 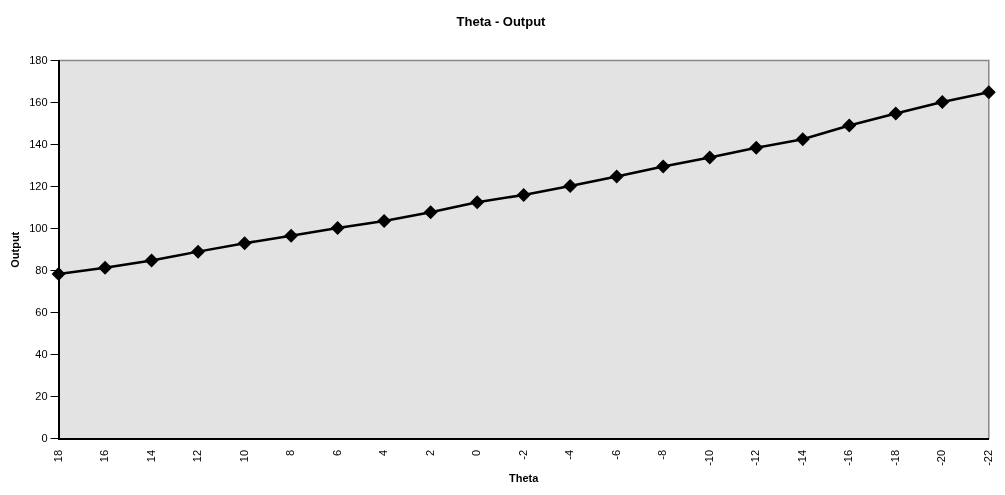 What do you see at coordinates (848, 457) in the screenshot?
I see `x-tick-label: -16` at bounding box center [848, 457].